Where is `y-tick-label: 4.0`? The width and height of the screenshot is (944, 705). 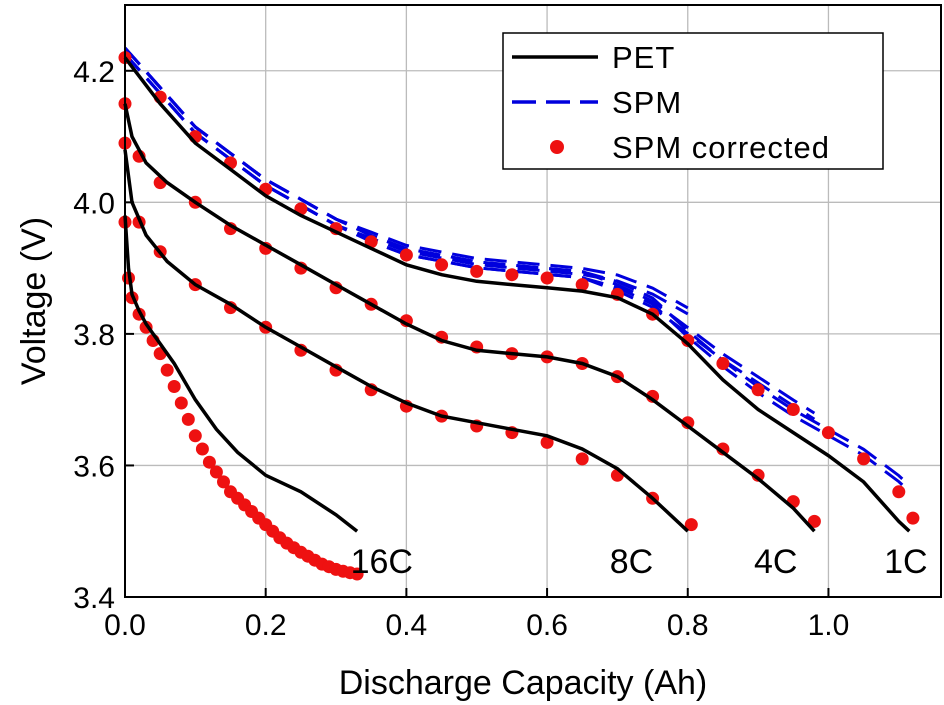 y-tick-label: 4.0 is located at coordinates (94, 203).